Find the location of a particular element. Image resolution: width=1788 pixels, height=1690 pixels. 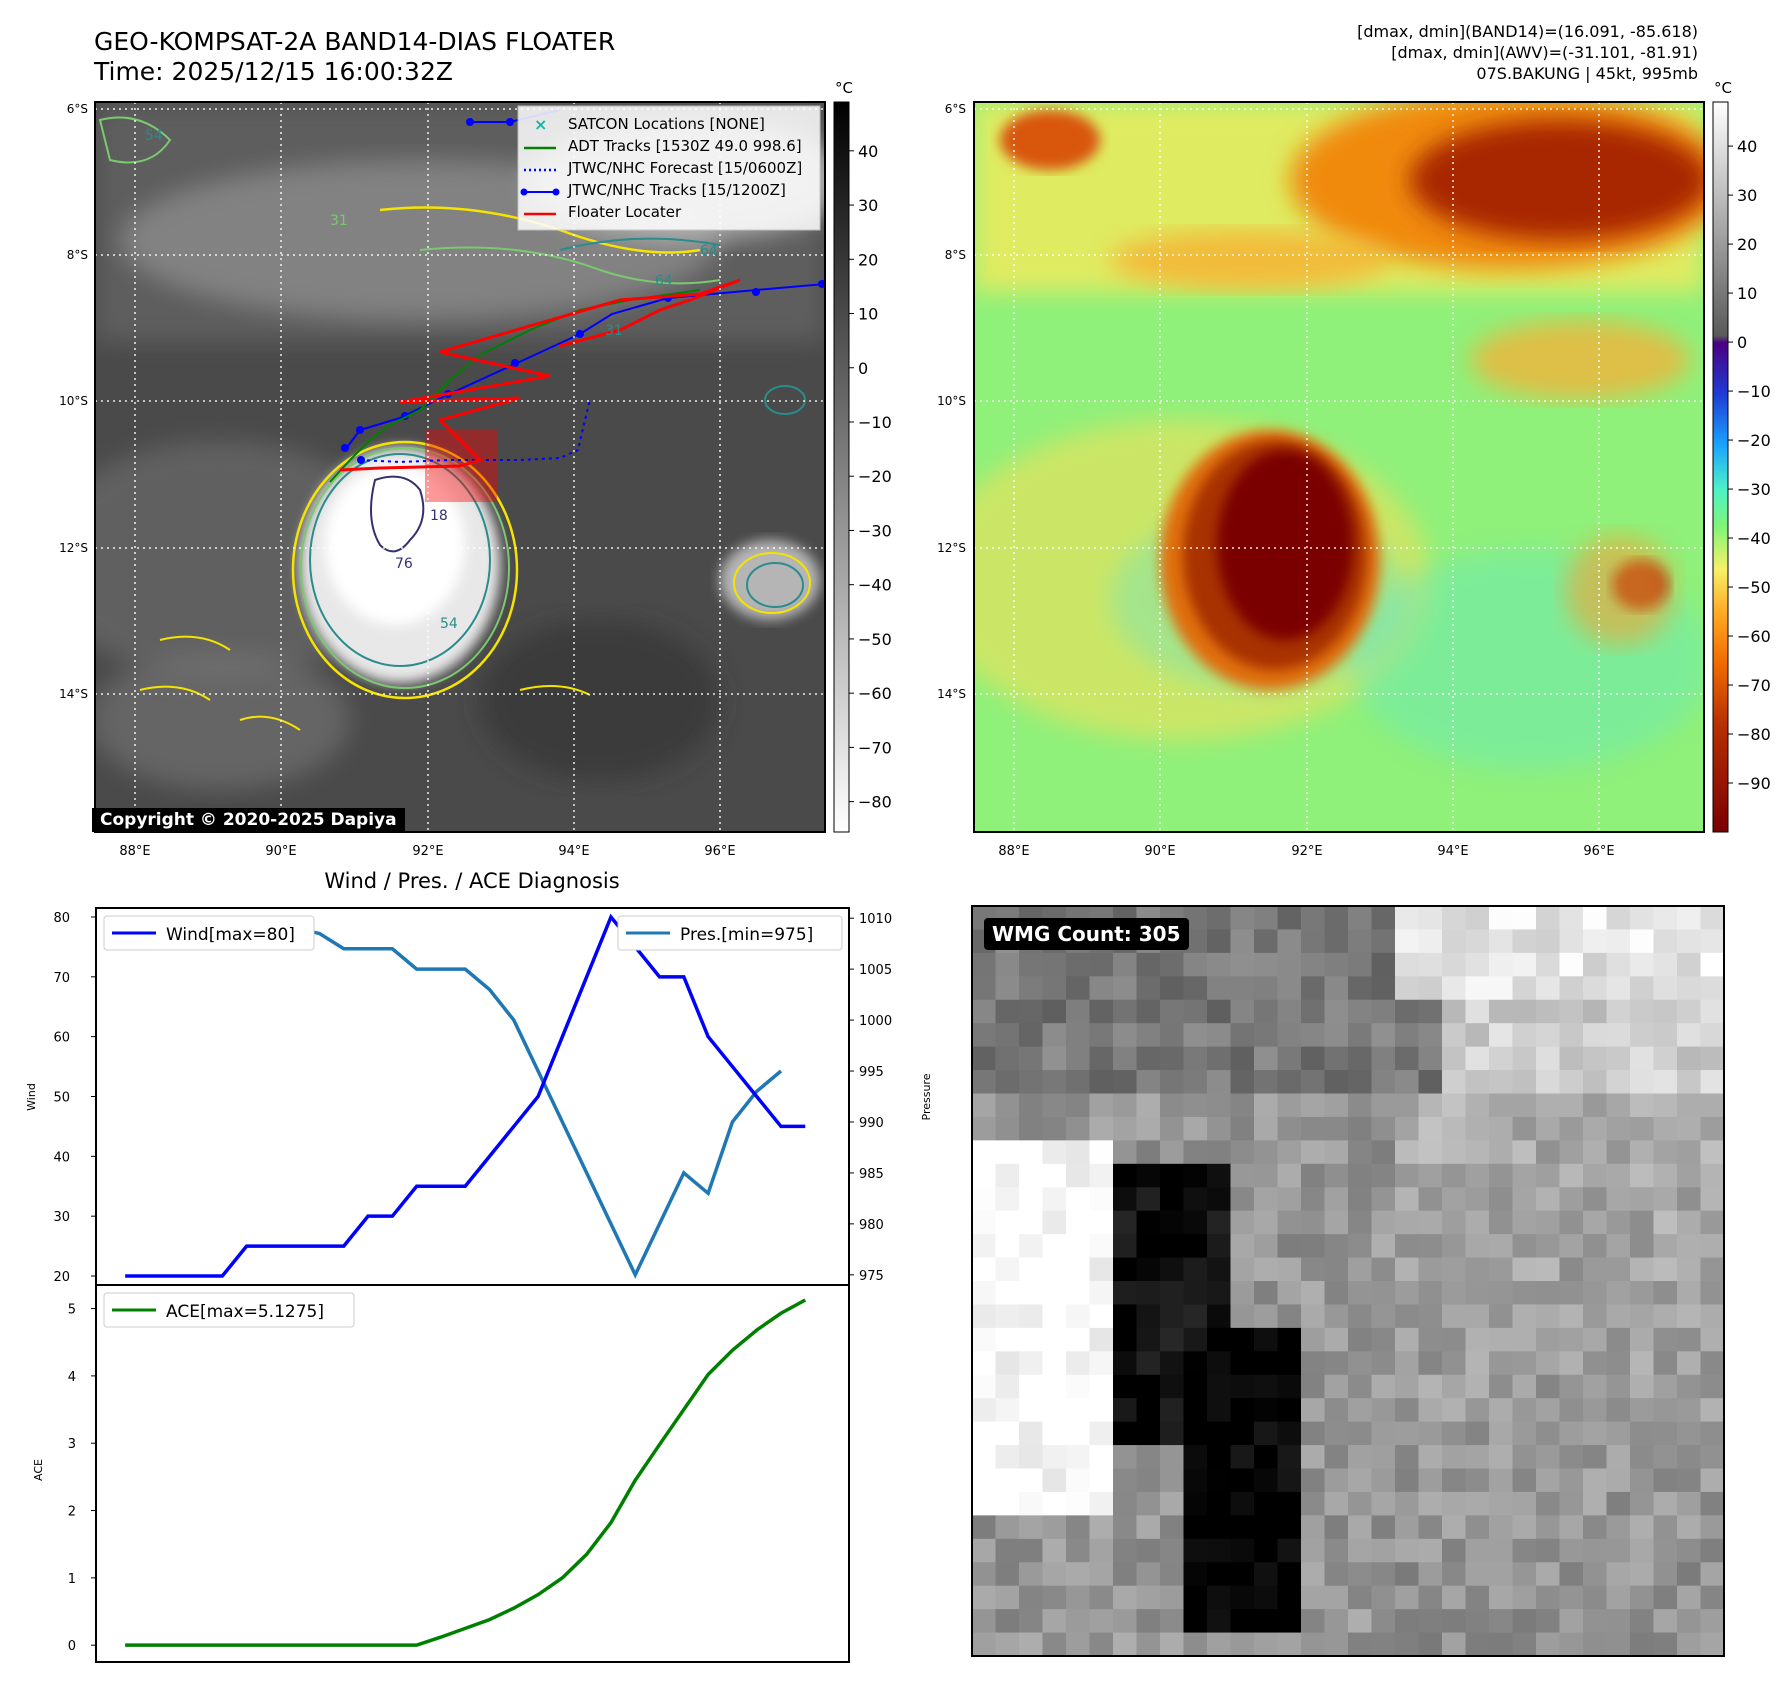

colorbar-tick-label: −20 is located at coordinates (875, 476).